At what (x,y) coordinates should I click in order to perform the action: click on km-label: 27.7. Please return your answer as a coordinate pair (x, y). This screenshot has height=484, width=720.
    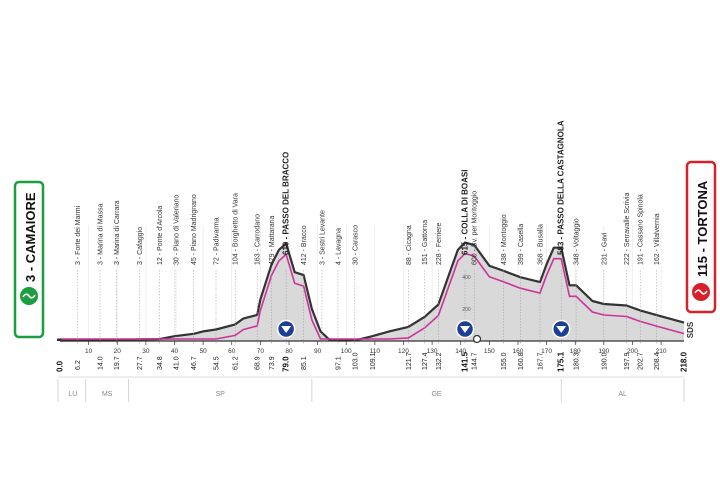
    Looking at the image, I should click on (140, 363).